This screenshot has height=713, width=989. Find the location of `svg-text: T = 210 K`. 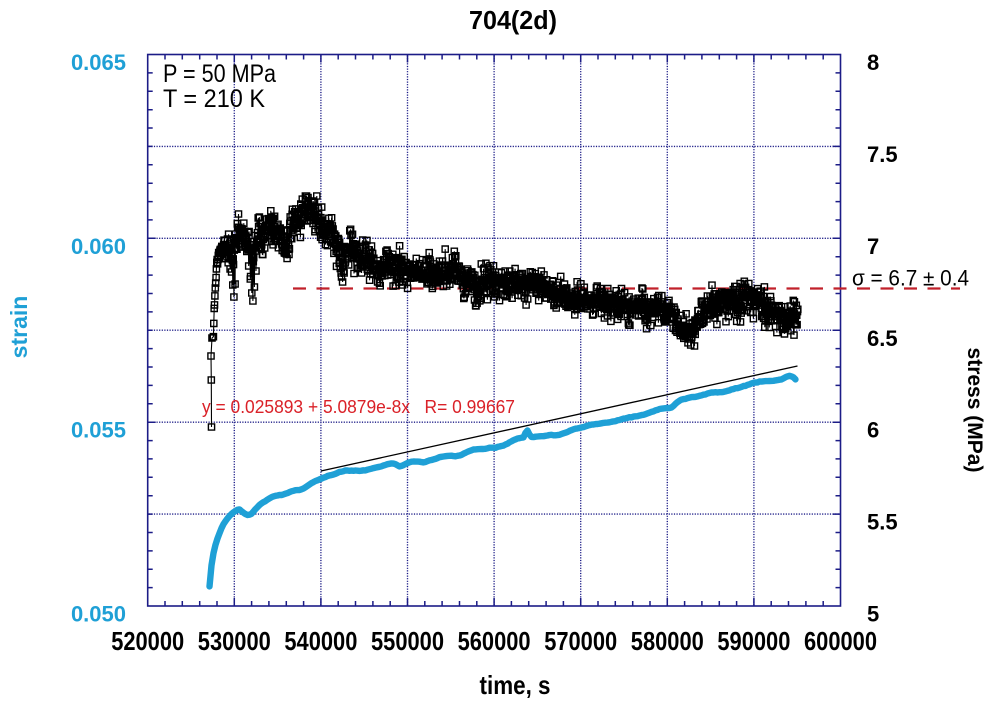

svg-text: T = 210 K is located at coordinates (214, 99).